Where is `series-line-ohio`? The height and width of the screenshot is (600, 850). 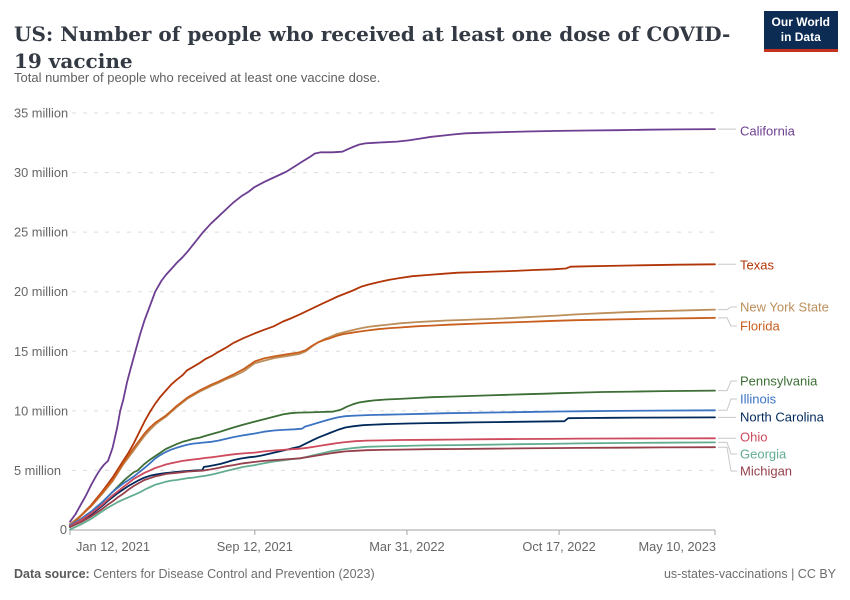 series-line-ohio is located at coordinates (392, 482).